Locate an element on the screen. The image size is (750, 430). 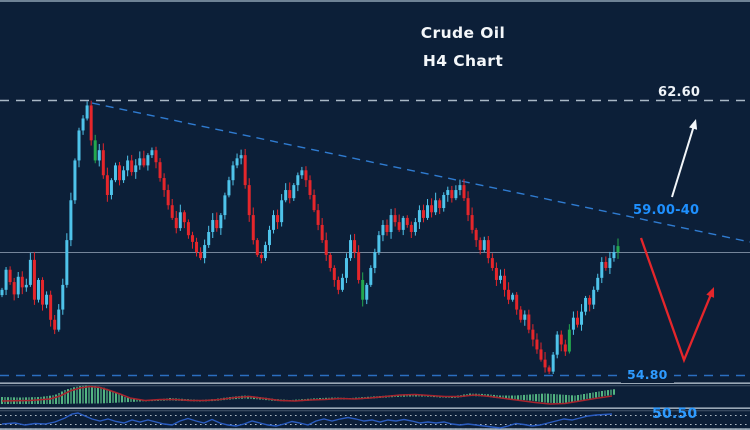
chart-title-block: Crude Oil H4 Chart is located at coordinates (463, 47).